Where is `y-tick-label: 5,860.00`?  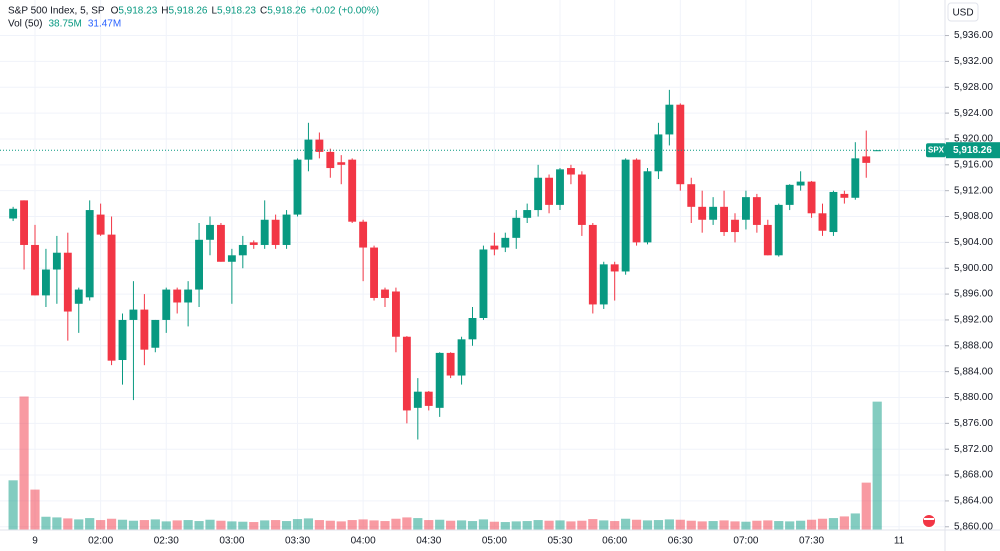
y-tick-label: 5,860.00 is located at coordinates (973, 526).